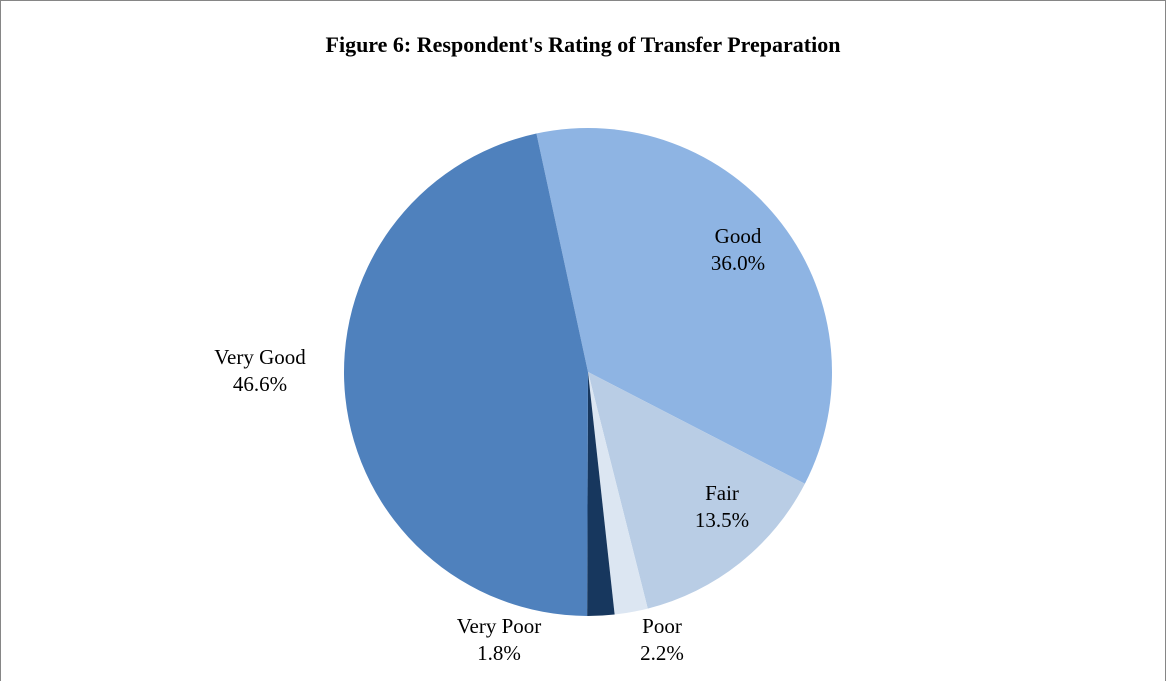  Describe the element at coordinates (662, 626) in the screenshot. I see `slice-label: Poor` at that location.